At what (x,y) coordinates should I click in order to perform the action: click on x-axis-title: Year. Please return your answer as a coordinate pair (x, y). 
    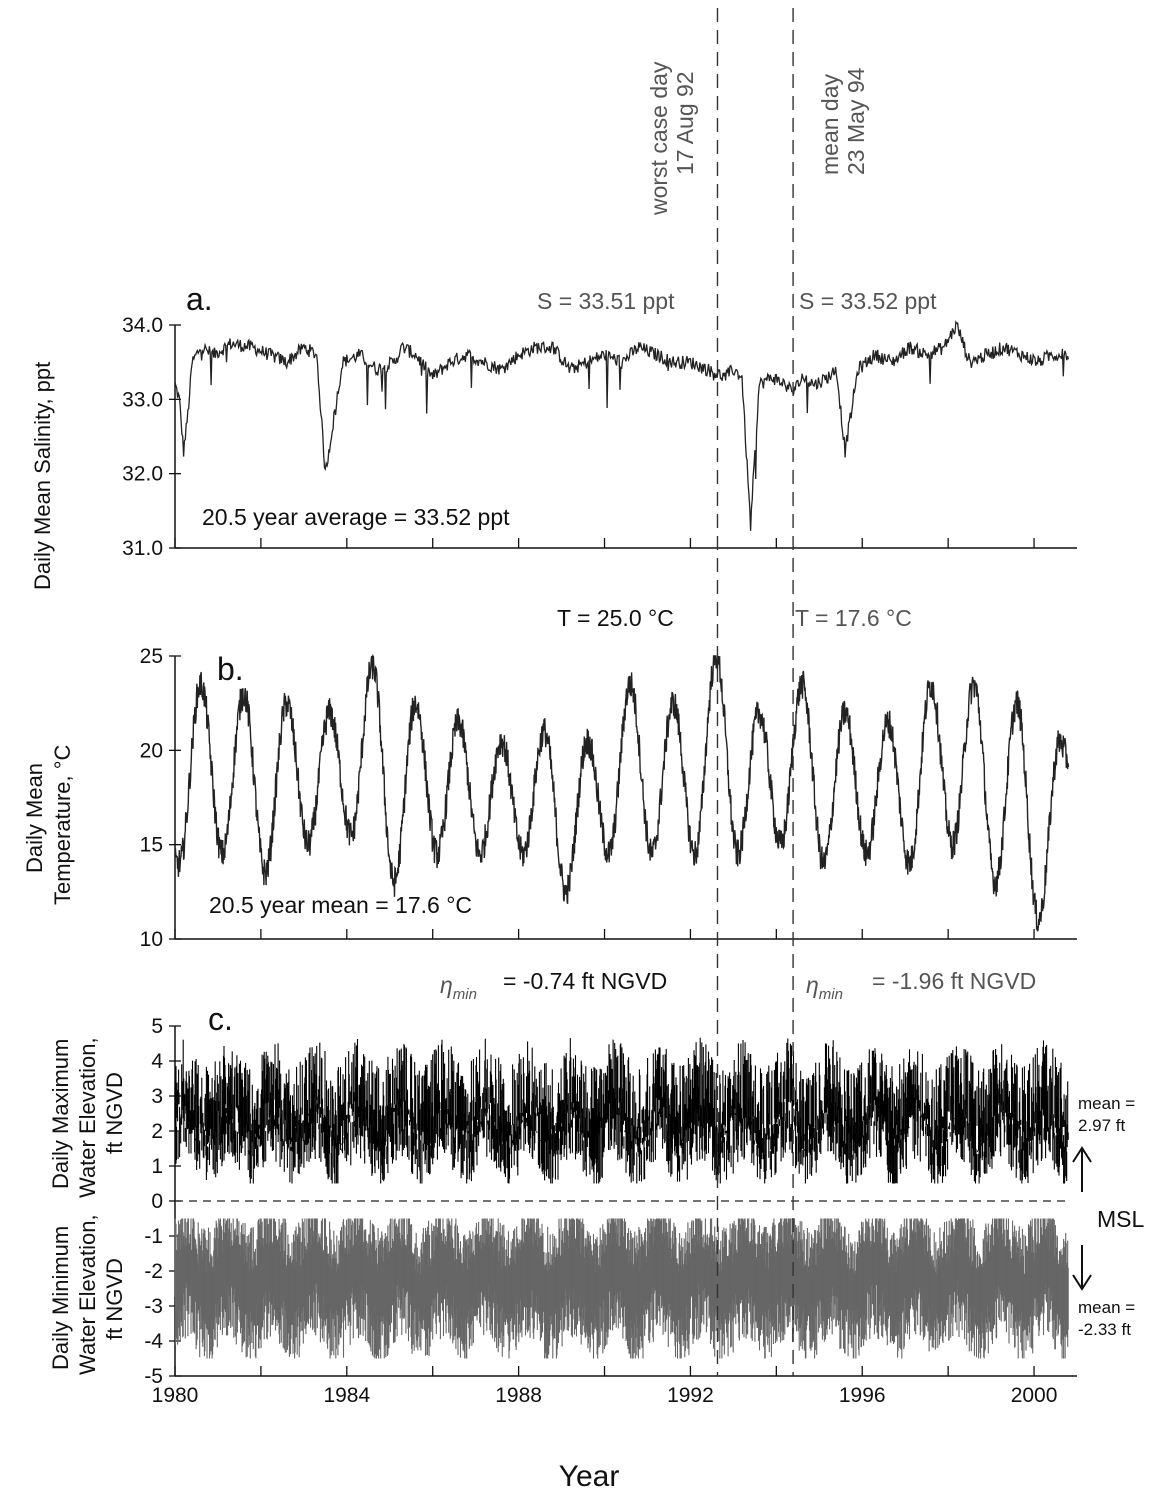
    Looking at the image, I should click on (589, 1476).